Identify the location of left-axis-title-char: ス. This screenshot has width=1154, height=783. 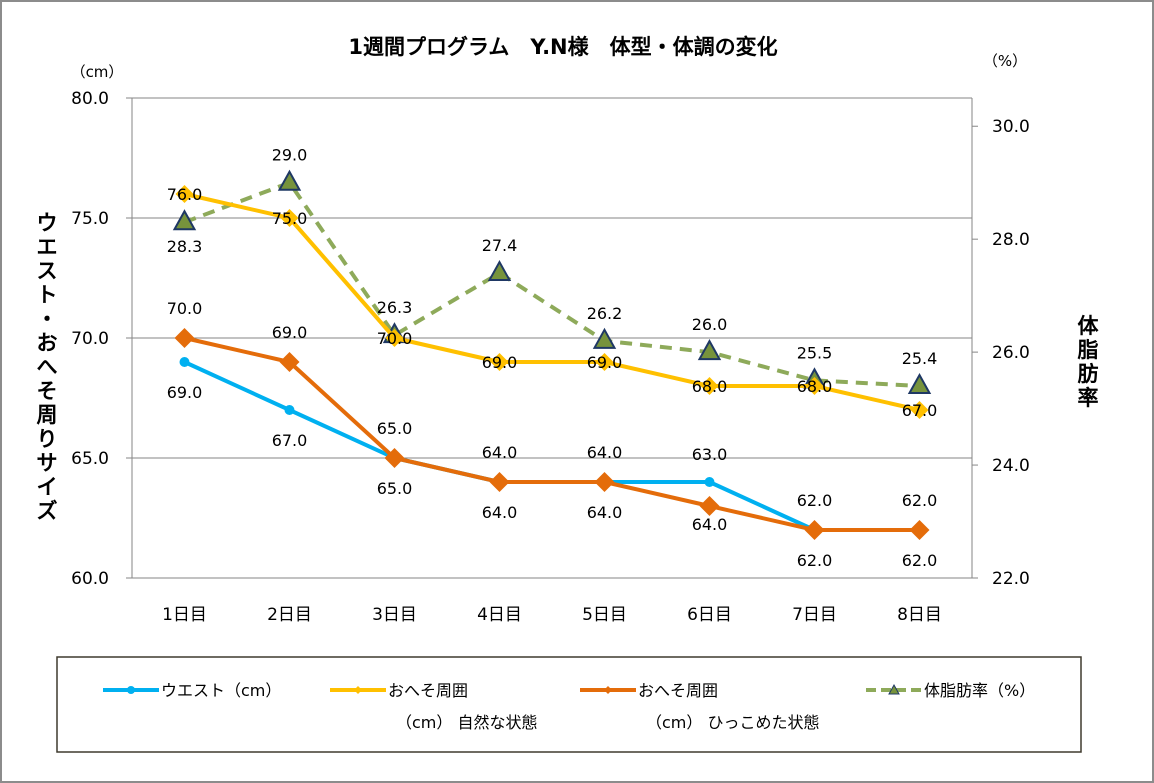
(47, 271).